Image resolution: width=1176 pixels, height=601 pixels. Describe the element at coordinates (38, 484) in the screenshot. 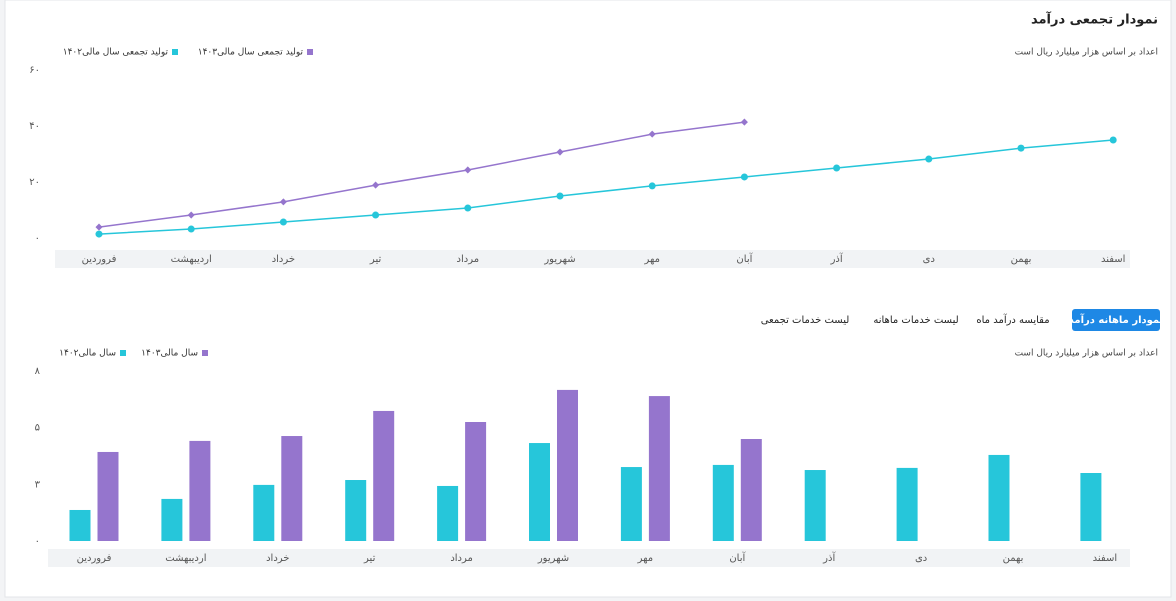

I see `y-tick-label: ۳` at that location.